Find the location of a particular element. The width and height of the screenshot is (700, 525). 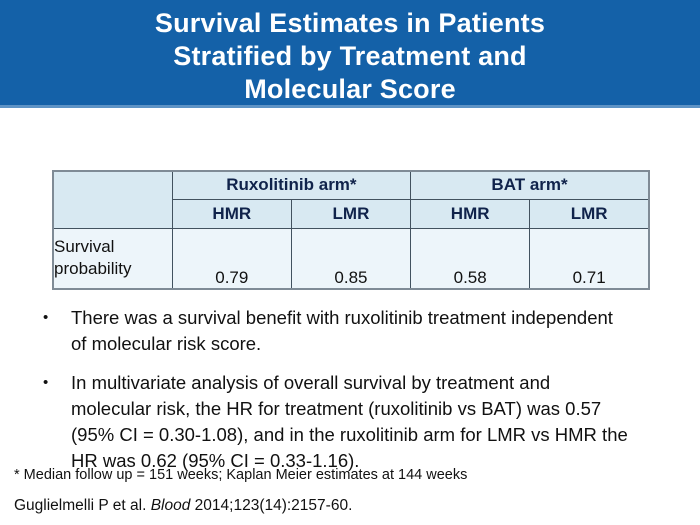

table-header-row-risk: HMR LMR HMR LMR is located at coordinates (351, 213).